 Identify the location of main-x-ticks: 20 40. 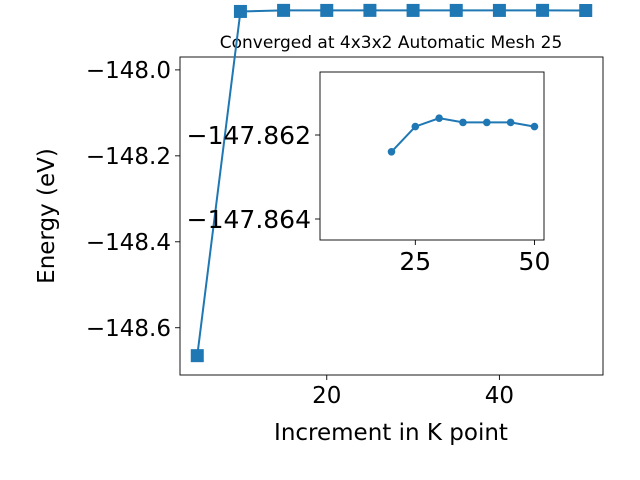
(413, 392).